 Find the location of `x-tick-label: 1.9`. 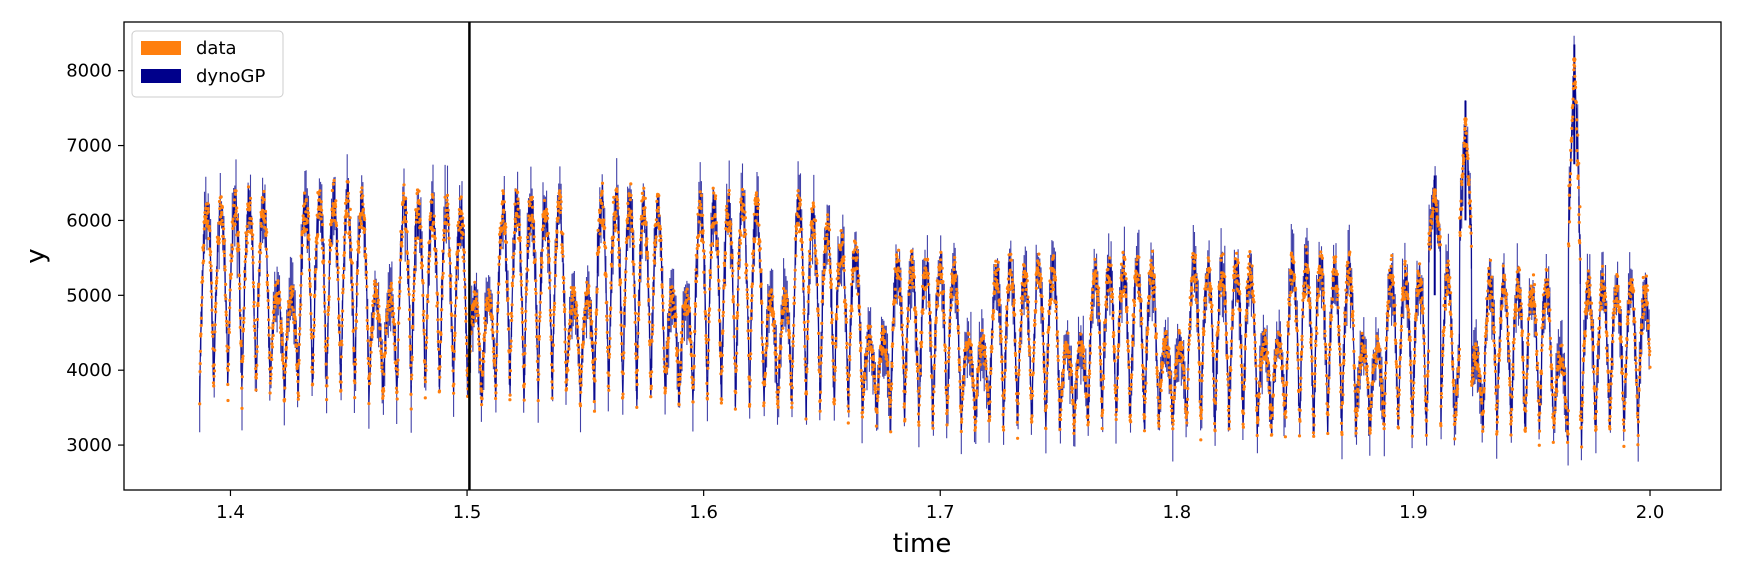

x-tick-label: 1.9 is located at coordinates (1413, 512).